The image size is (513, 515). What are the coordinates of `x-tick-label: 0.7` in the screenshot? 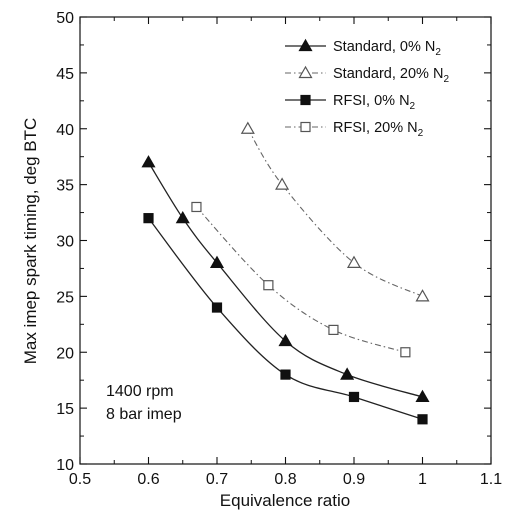 It's located at (217, 479).